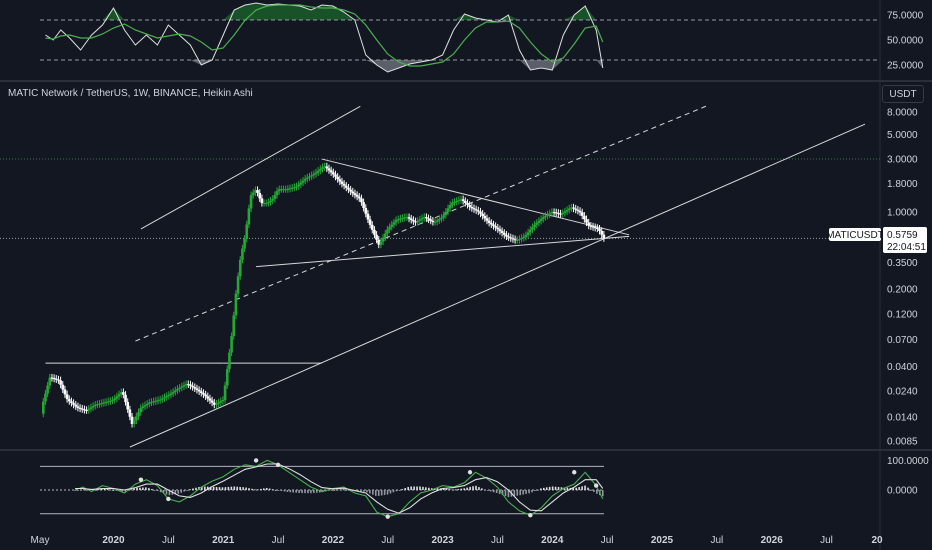 The width and height of the screenshot is (932, 550). What do you see at coordinates (324, 66) in the screenshot?
I see `oversold-fill` at bounding box center [324, 66].